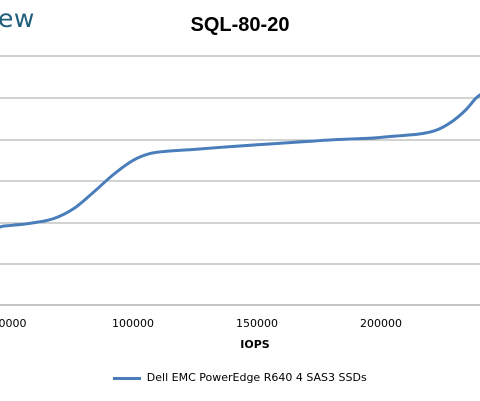  Describe the element at coordinates (257, 323) in the screenshot. I see `x-tick-label: 150000` at that location.